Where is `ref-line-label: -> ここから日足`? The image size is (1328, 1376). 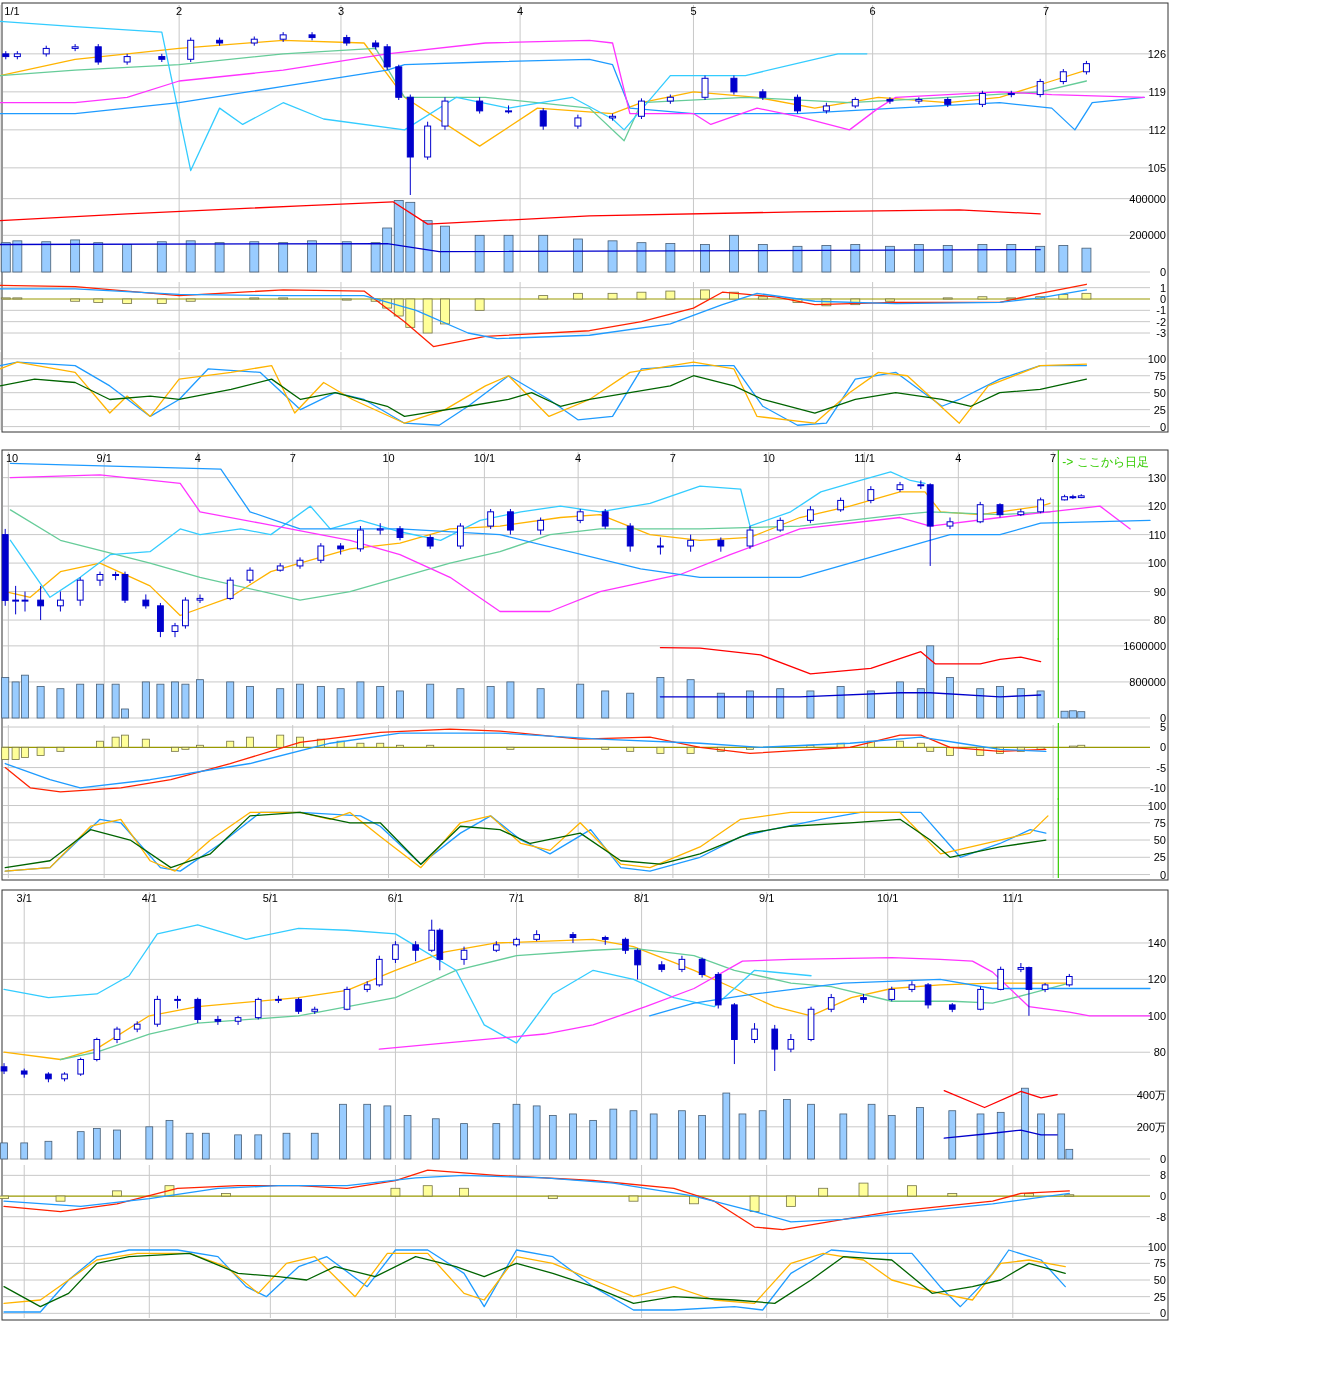 ref-line-label: -> ここから日足 is located at coordinates (1105, 462).